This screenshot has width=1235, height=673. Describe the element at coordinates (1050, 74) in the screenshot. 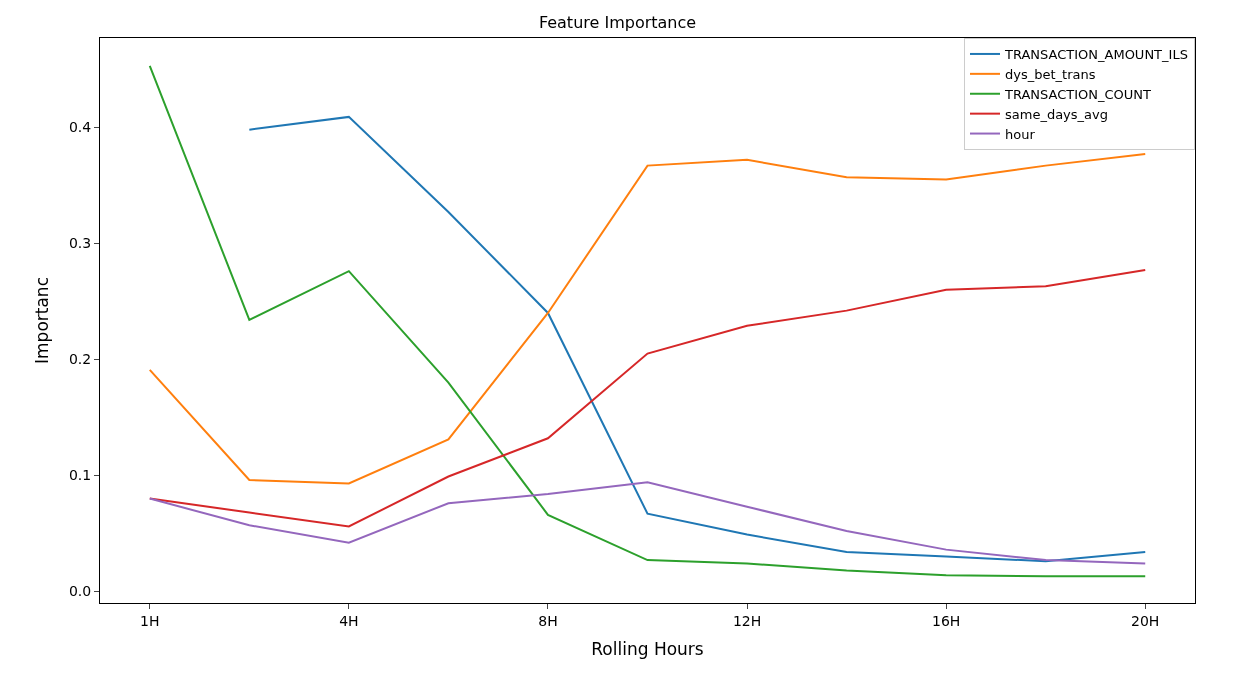

I see `legend-label: dys_bet_trans` at that location.